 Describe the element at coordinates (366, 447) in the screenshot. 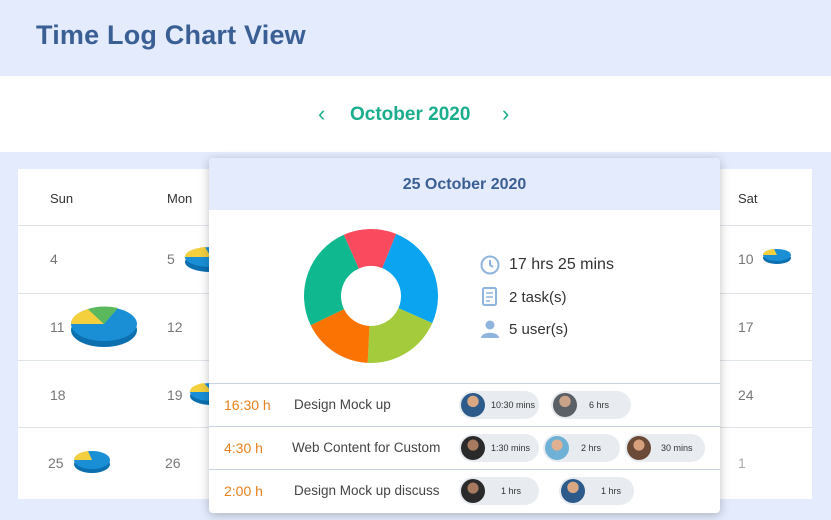

I see `task-title: Web Content for Custom` at that location.